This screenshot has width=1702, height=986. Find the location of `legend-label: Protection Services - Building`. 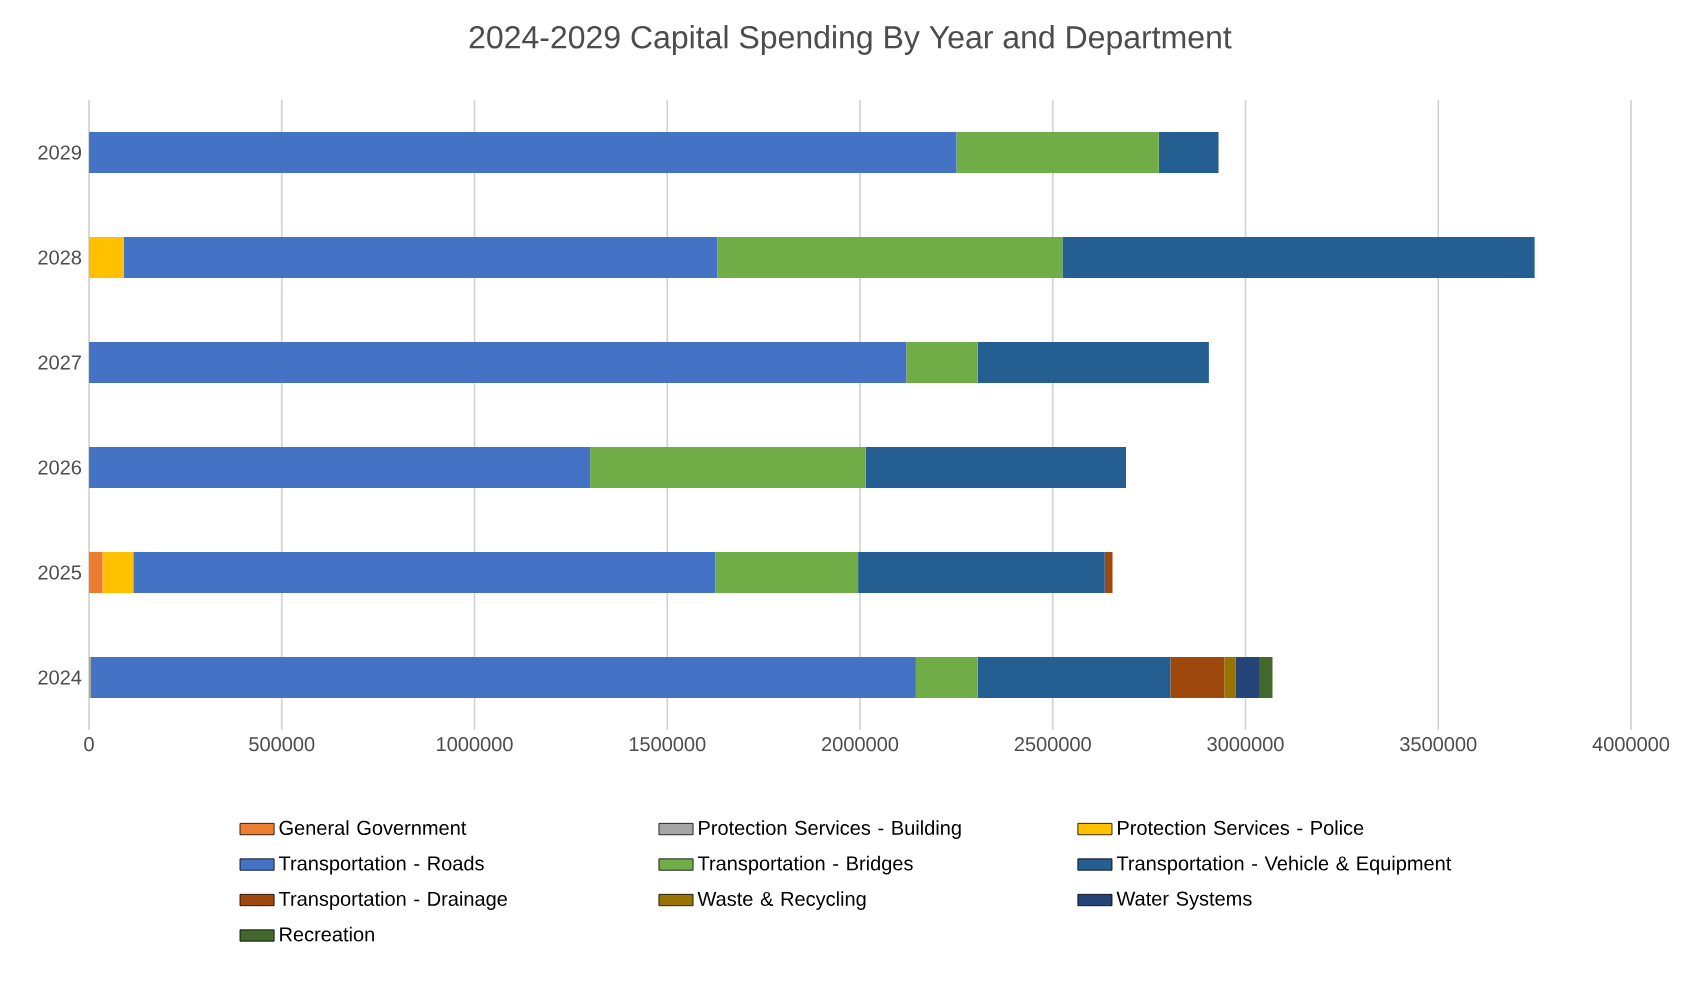

legend-label: Protection Services - Building is located at coordinates (830, 829).